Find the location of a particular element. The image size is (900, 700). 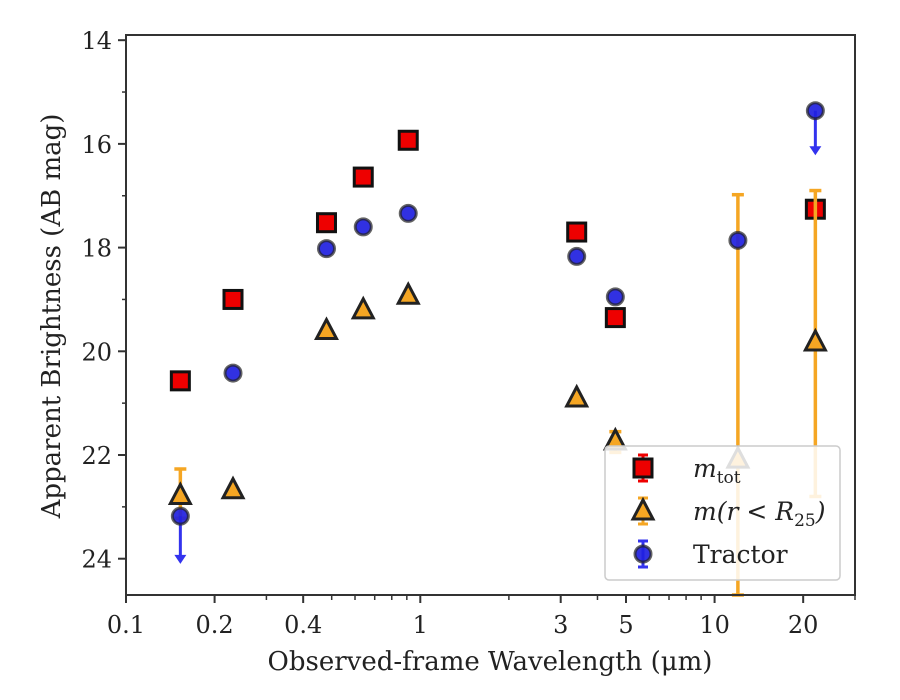

legend-box is located at coordinates (722, 513).